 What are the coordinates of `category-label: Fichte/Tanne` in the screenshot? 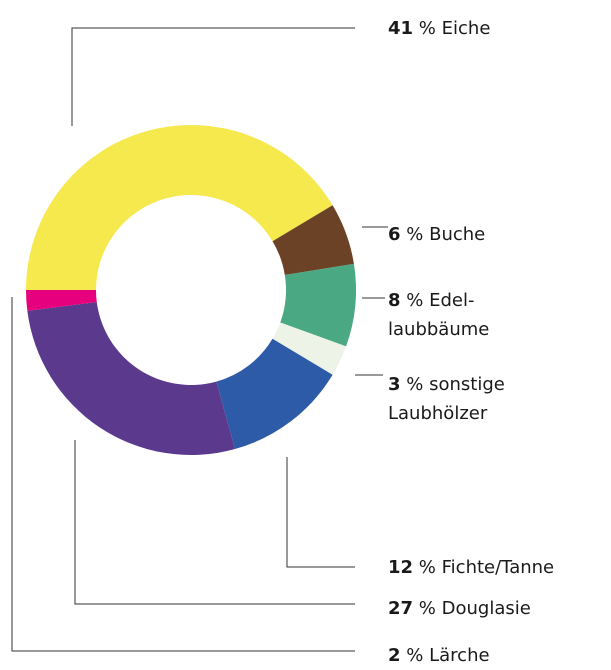 It's located at (498, 567).